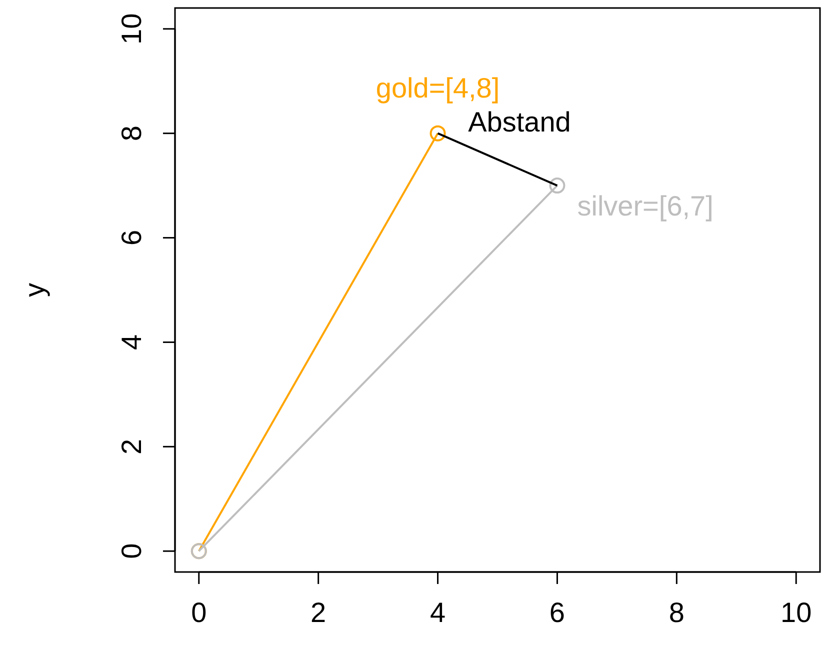 The width and height of the screenshot is (831, 658). Describe the element at coordinates (438, 612) in the screenshot. I see `x-tick-label: 4` at that location.